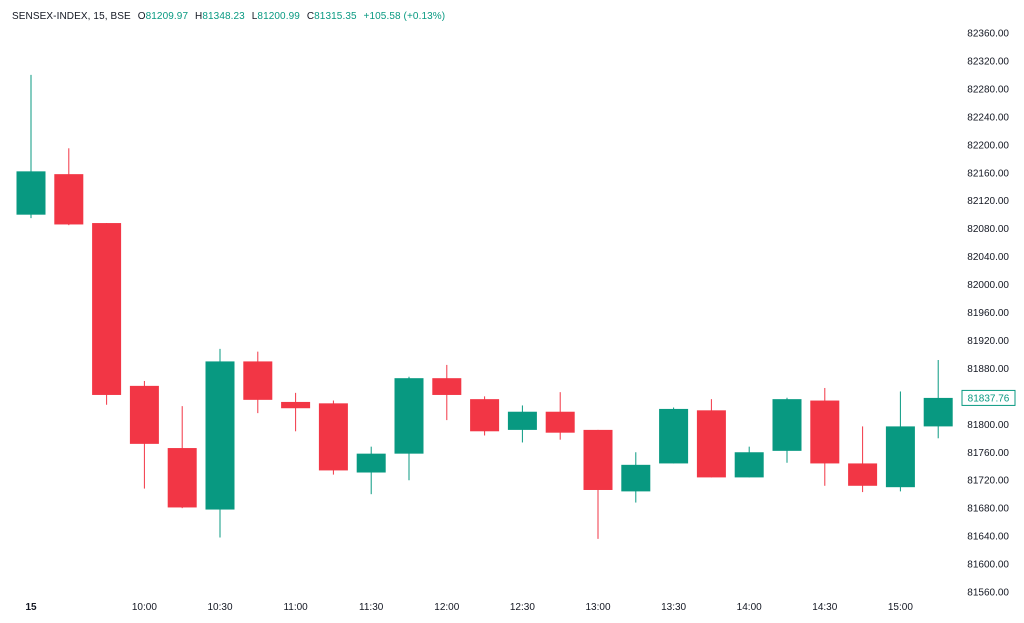 This screenshot has height=623, width=1024. Describe the element at coordinates (988, 509) in the screenshot. I see `price-tick-label: 81680.00` at that location.